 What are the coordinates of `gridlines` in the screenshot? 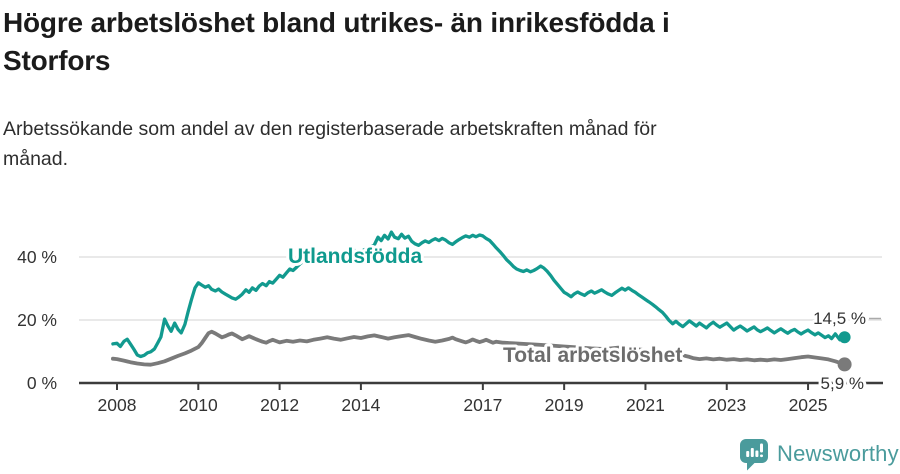 It's located at (480, 288).